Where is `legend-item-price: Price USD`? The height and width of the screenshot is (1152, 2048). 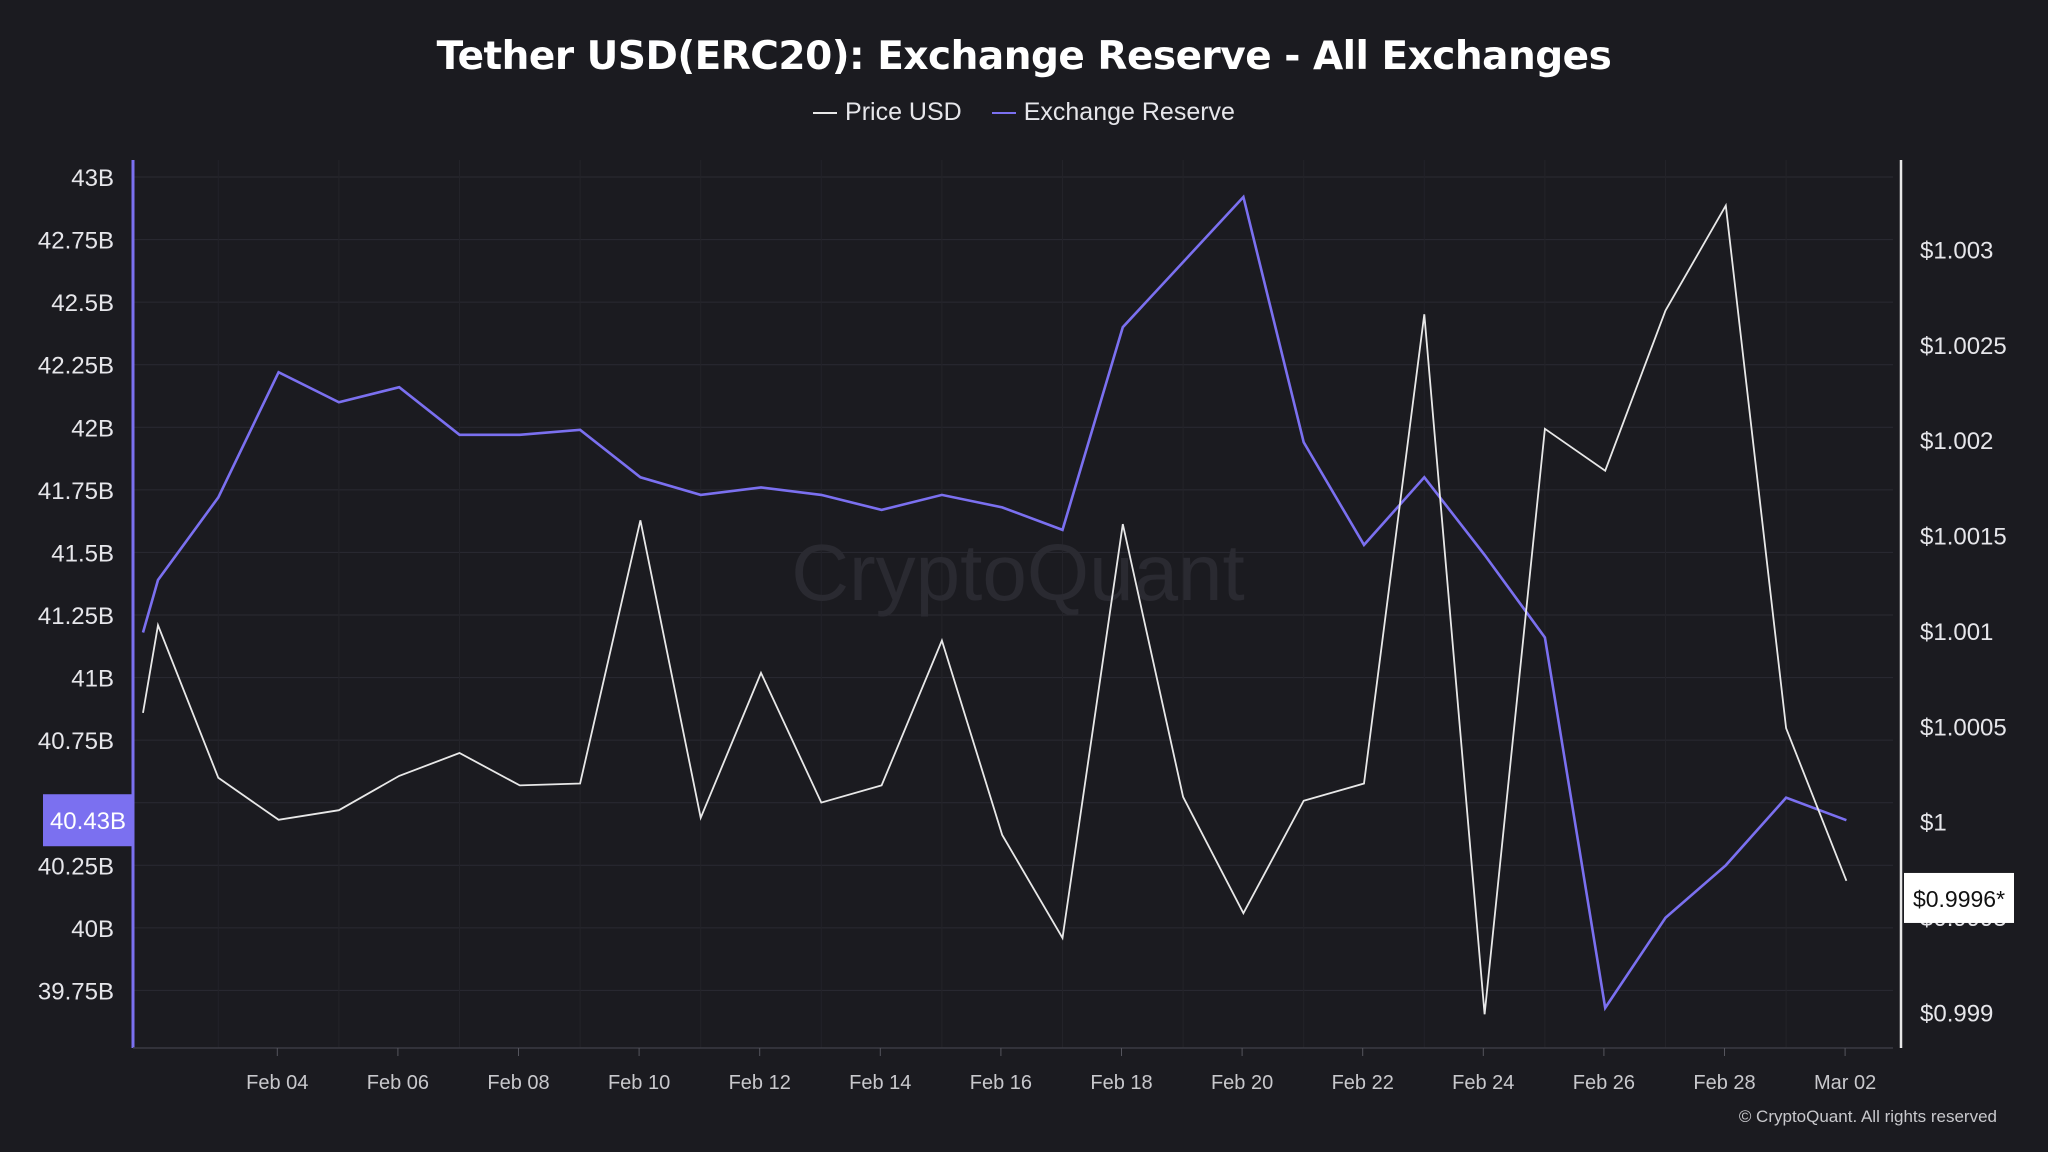
legend-item-price: Price USD is located at coordinates (887, 112).